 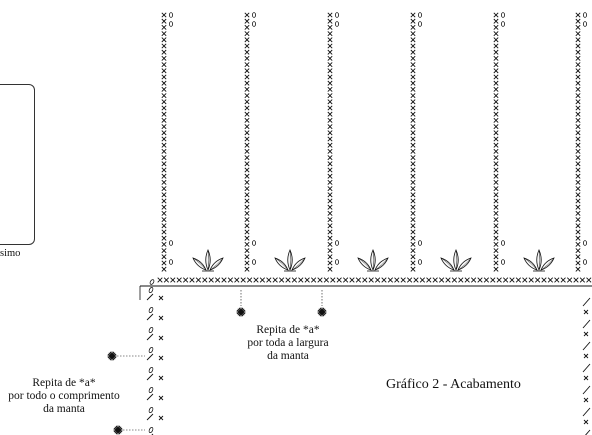 What do you see at coordinates (64, 383) in the screenshot?
I see `repeat-length-line-1: Repita de *a*` at bounding box center [64, 383].